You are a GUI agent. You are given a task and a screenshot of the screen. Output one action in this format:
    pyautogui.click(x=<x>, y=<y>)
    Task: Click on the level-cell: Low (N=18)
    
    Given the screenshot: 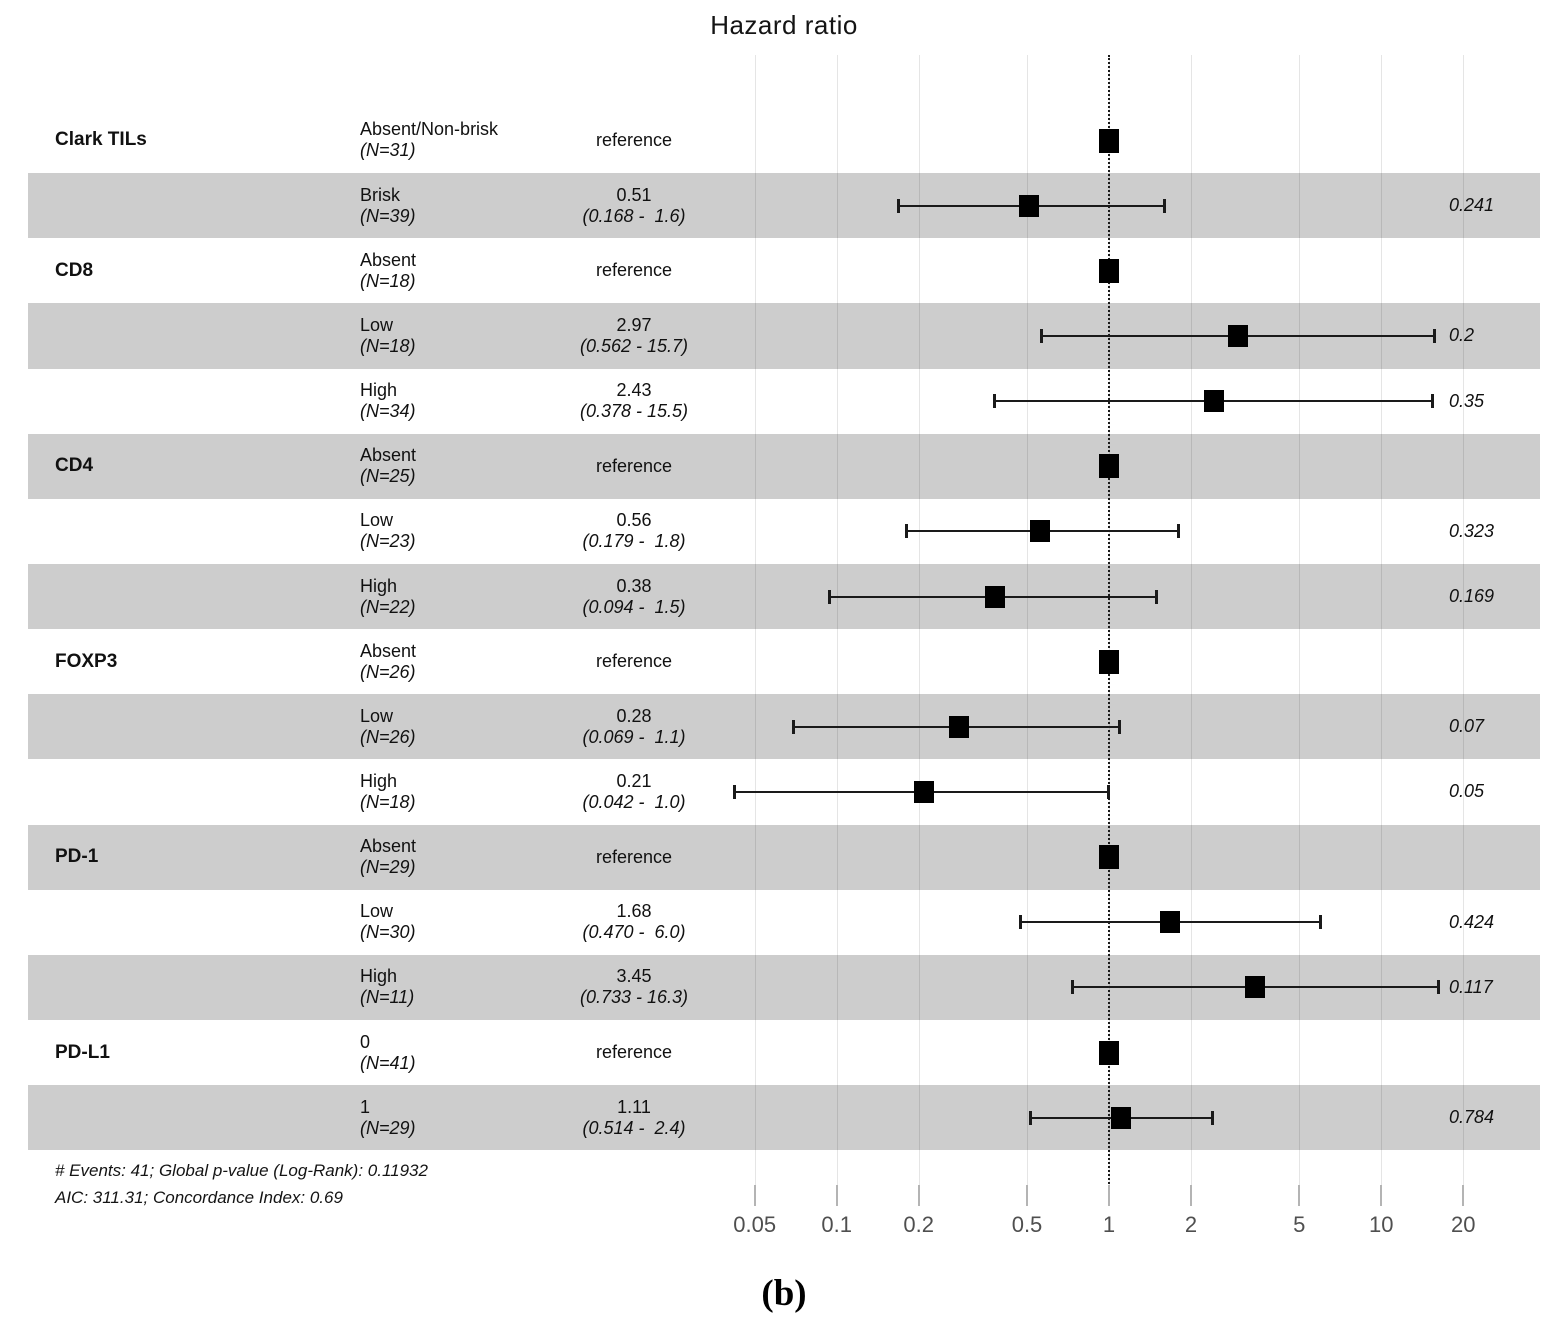 What is the action you would take?
    pyautogui.click(x=490, y=335)
    